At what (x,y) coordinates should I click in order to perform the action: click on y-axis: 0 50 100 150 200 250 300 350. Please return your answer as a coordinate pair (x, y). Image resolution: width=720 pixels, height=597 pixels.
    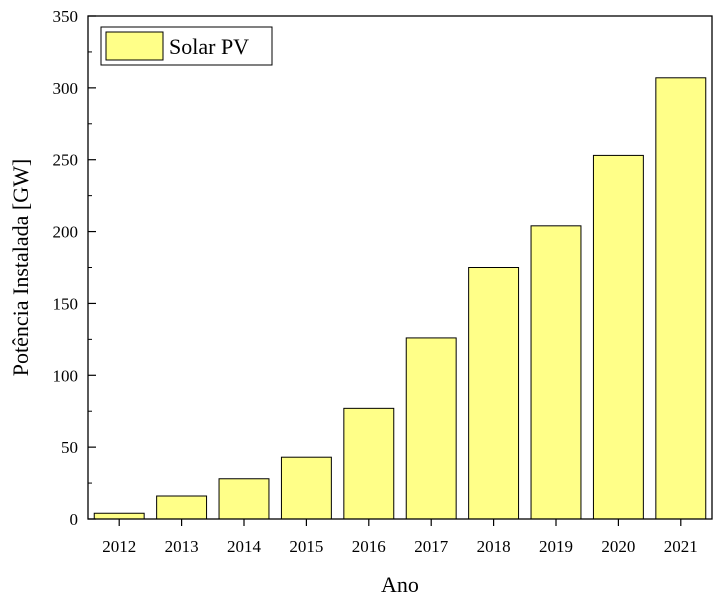
    Looking at the image, I should click on (74, 268).